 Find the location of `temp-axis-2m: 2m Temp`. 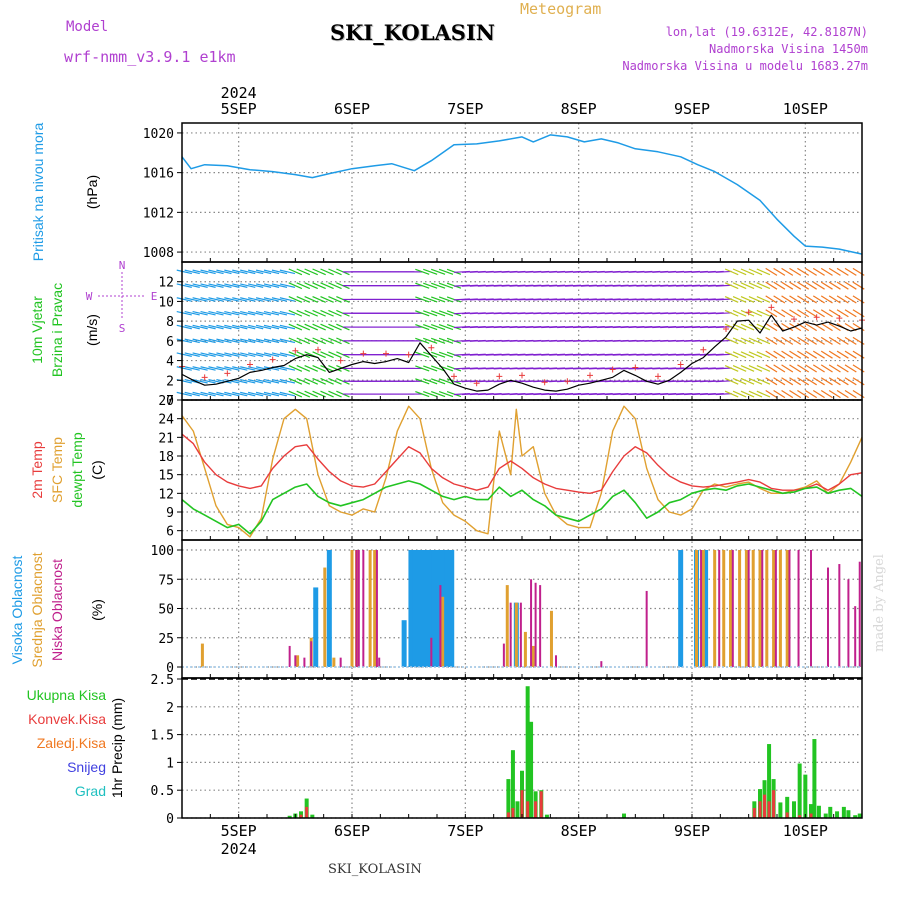

temp-axis-2m: 2m Temp is located at coordinates (37, 470).